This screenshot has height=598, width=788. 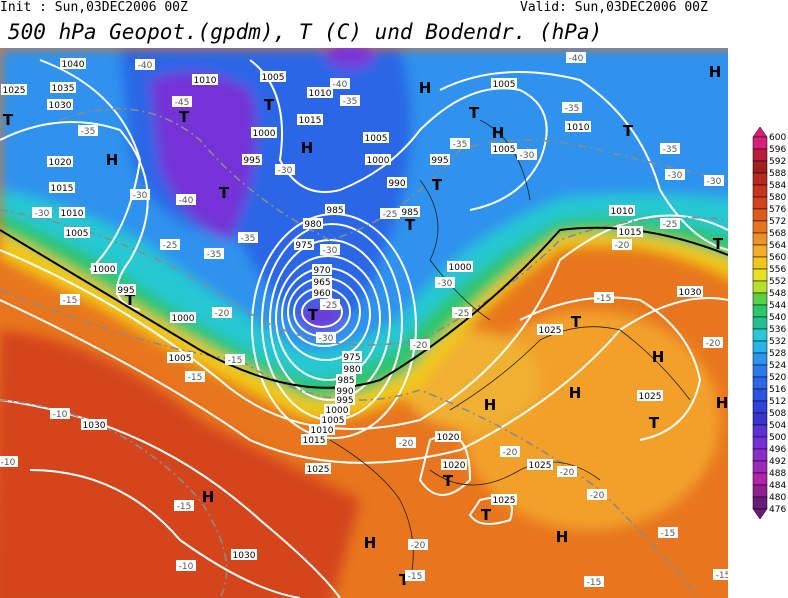 I want to click on colorbar-label: 496, so click(x=777, y=450).